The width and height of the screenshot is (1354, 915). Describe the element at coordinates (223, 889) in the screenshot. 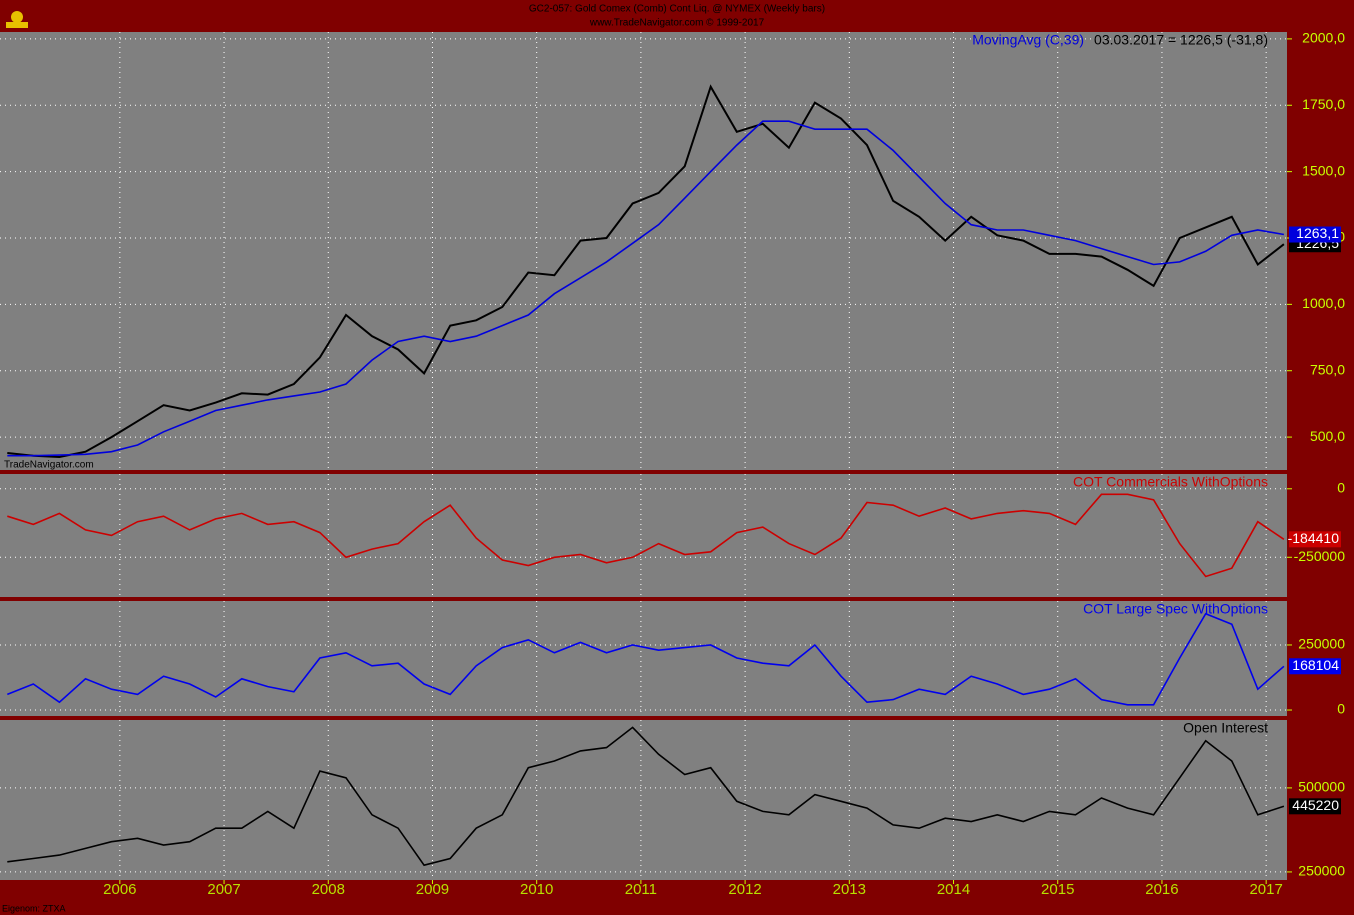

I see `x-tick-label: 2007` at that location.